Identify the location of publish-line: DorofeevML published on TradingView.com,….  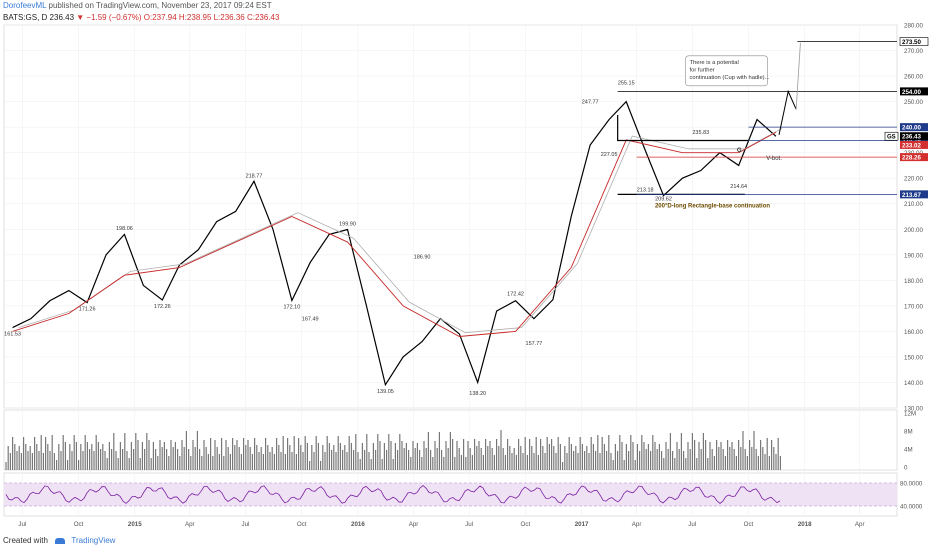
(137, 5).